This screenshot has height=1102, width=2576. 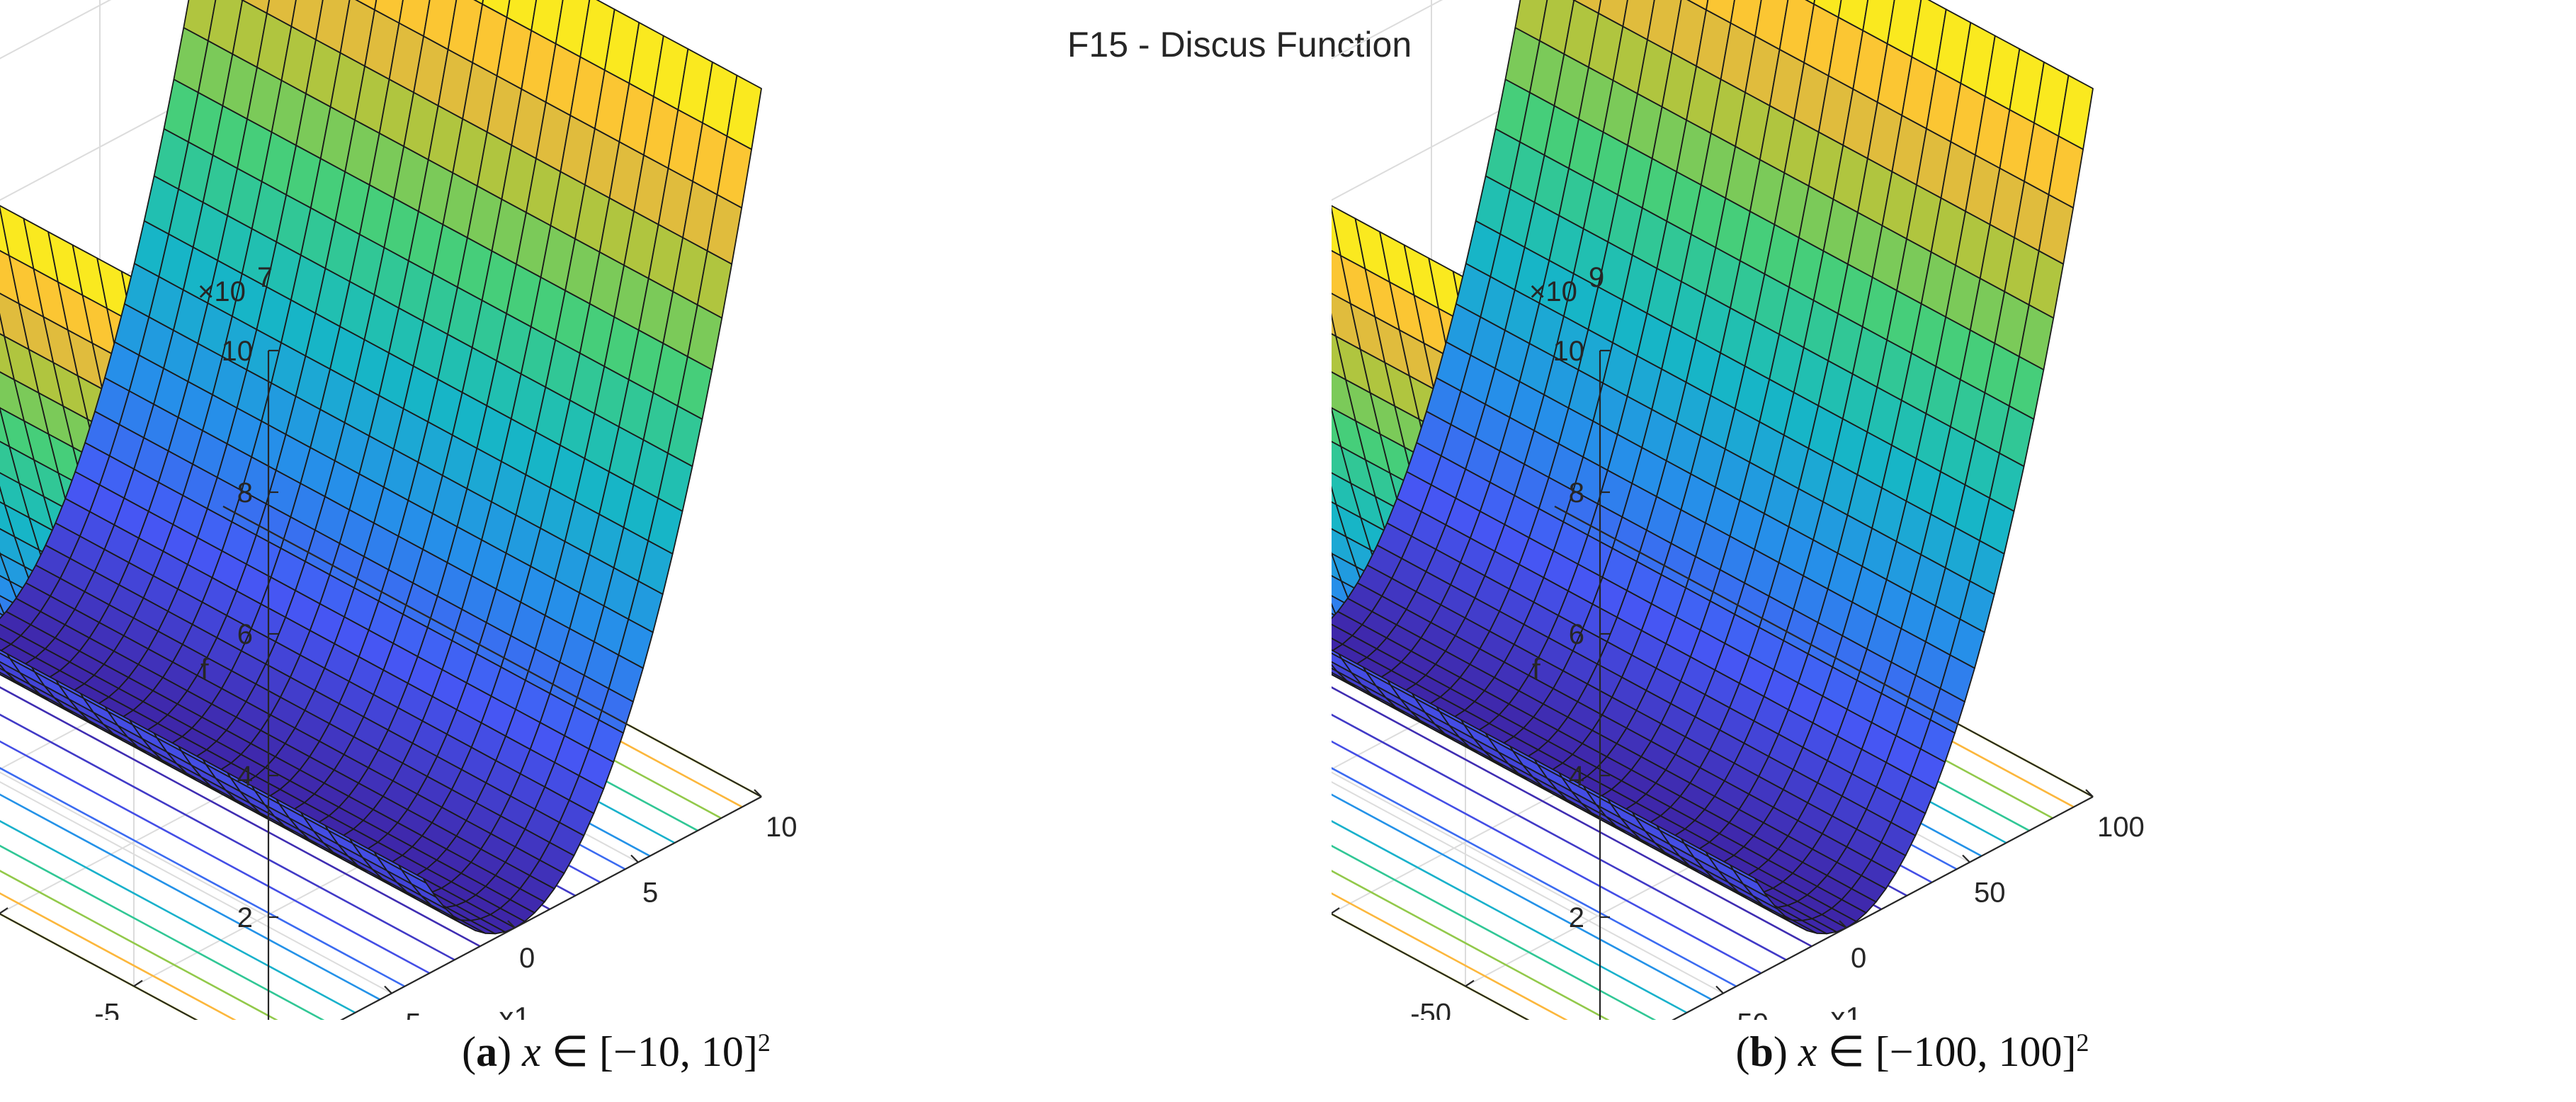 What do you see at coordinates (1807, 1051) in the screenshot?
I see `caption-b-variable: x` at bounding box center [1807, 1051].